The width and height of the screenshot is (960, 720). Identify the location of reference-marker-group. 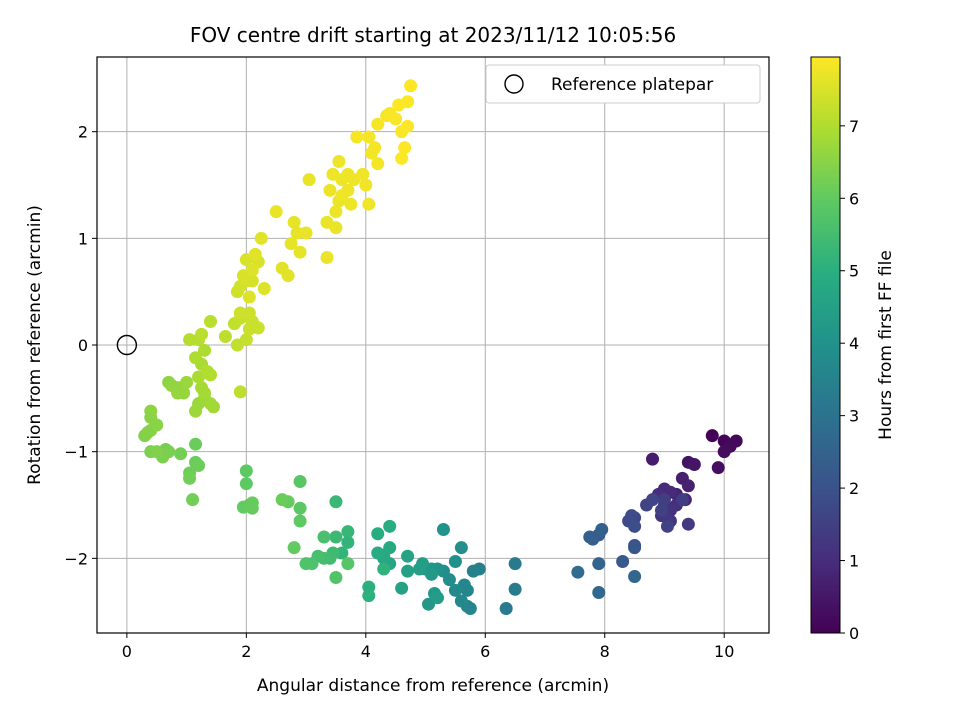
(127, 345).